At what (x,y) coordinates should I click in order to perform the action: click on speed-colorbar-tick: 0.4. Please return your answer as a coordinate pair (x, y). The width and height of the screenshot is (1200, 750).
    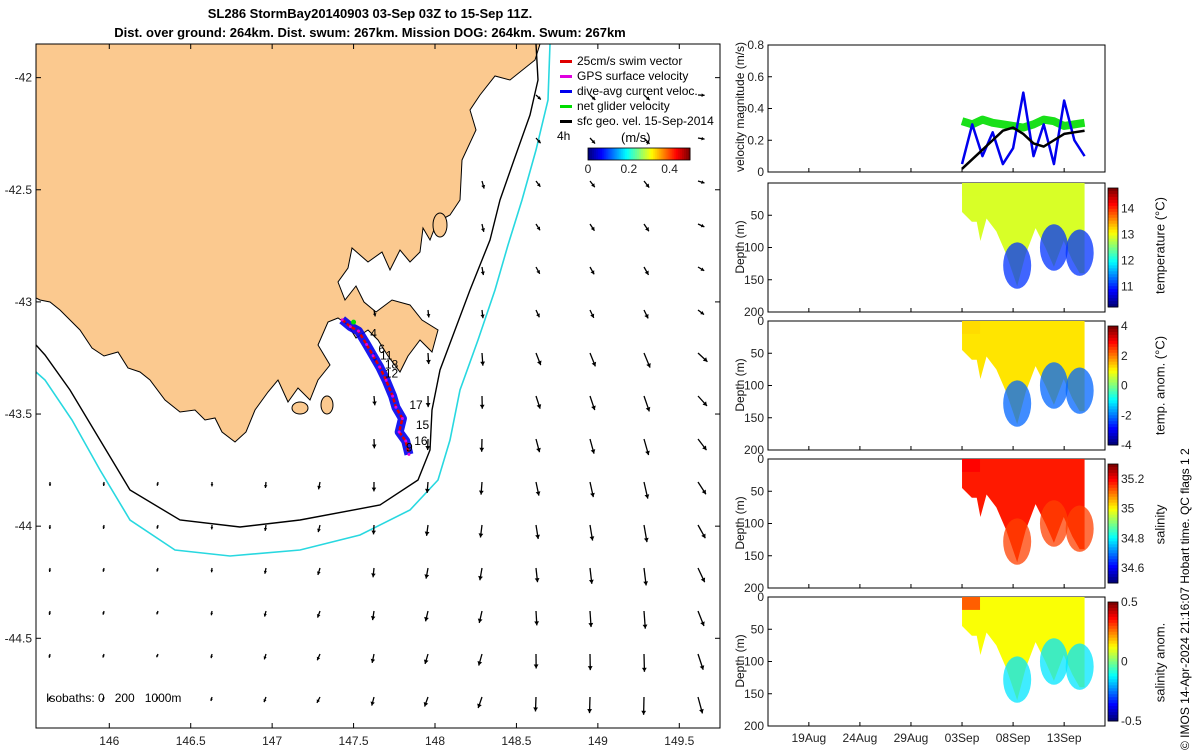
    Looking at the image, I should click on (669, 169).